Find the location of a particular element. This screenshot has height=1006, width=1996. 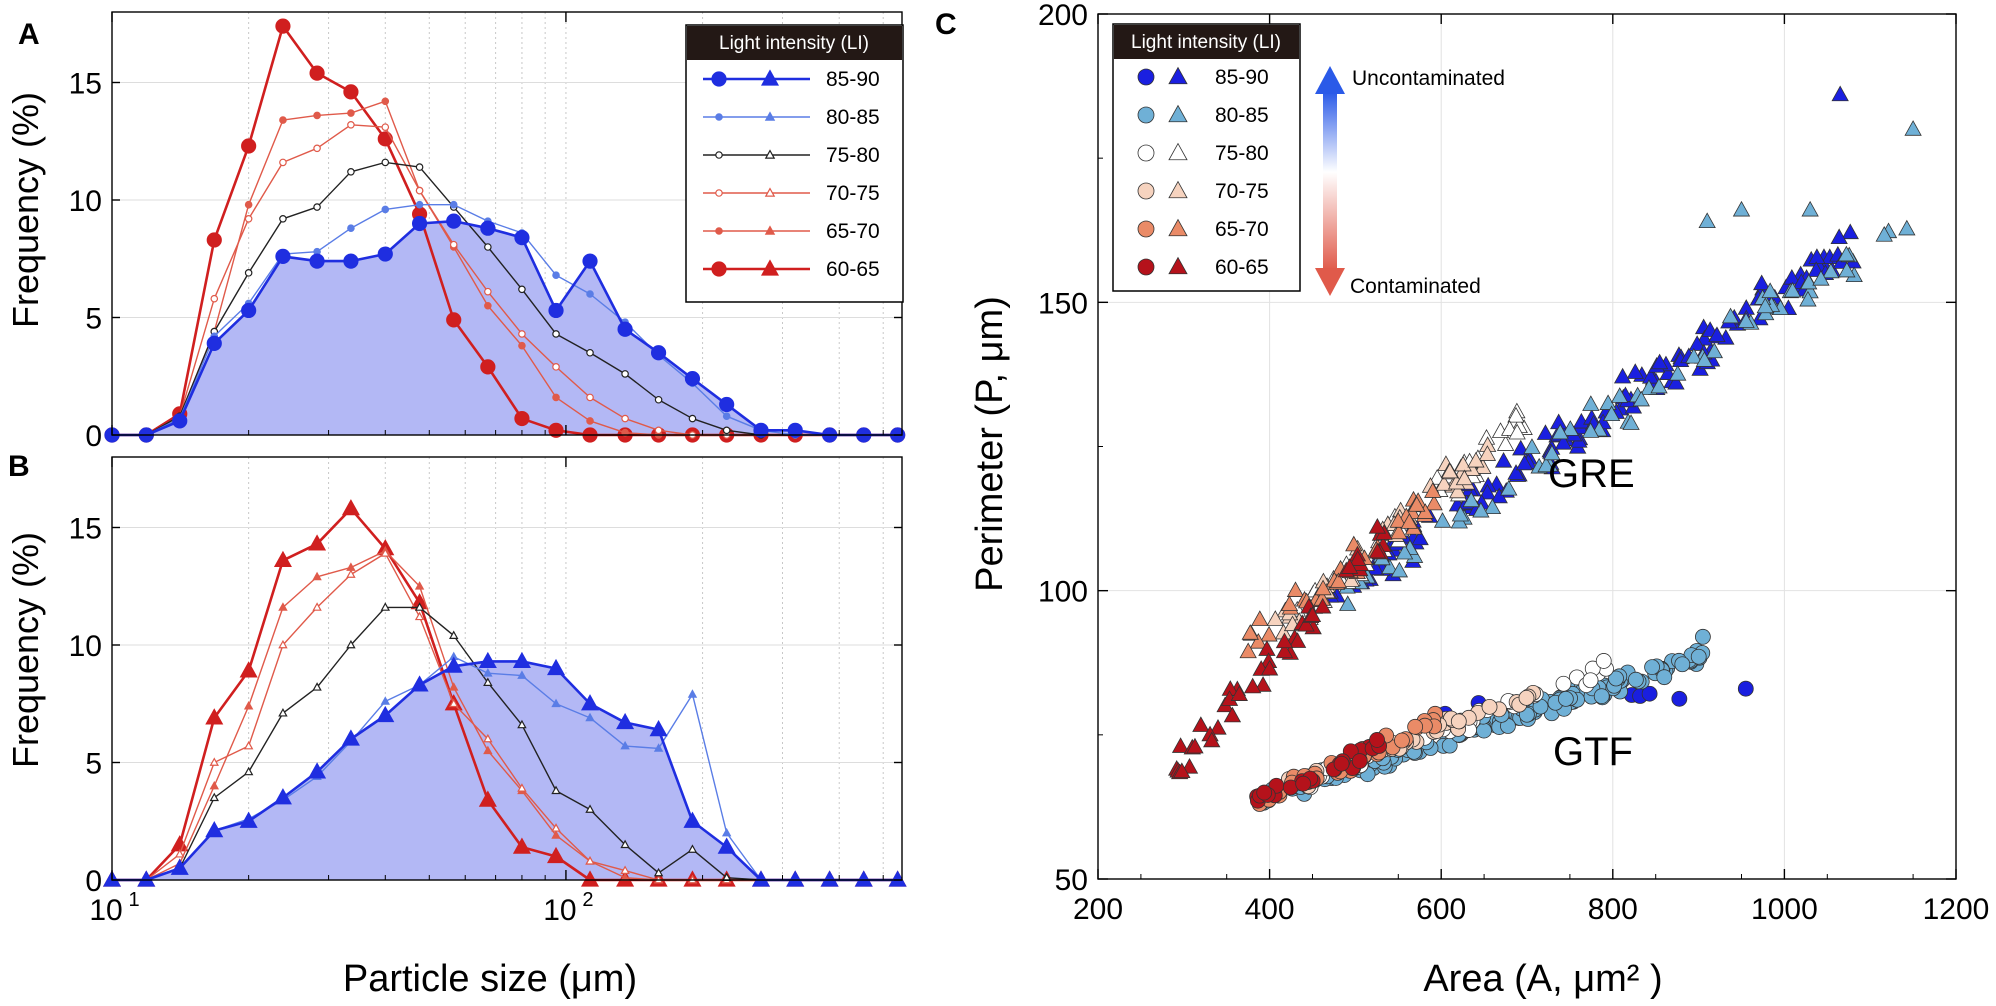

legend-c-label-80-85: 80-85 is located at coordinates (1242, 115).